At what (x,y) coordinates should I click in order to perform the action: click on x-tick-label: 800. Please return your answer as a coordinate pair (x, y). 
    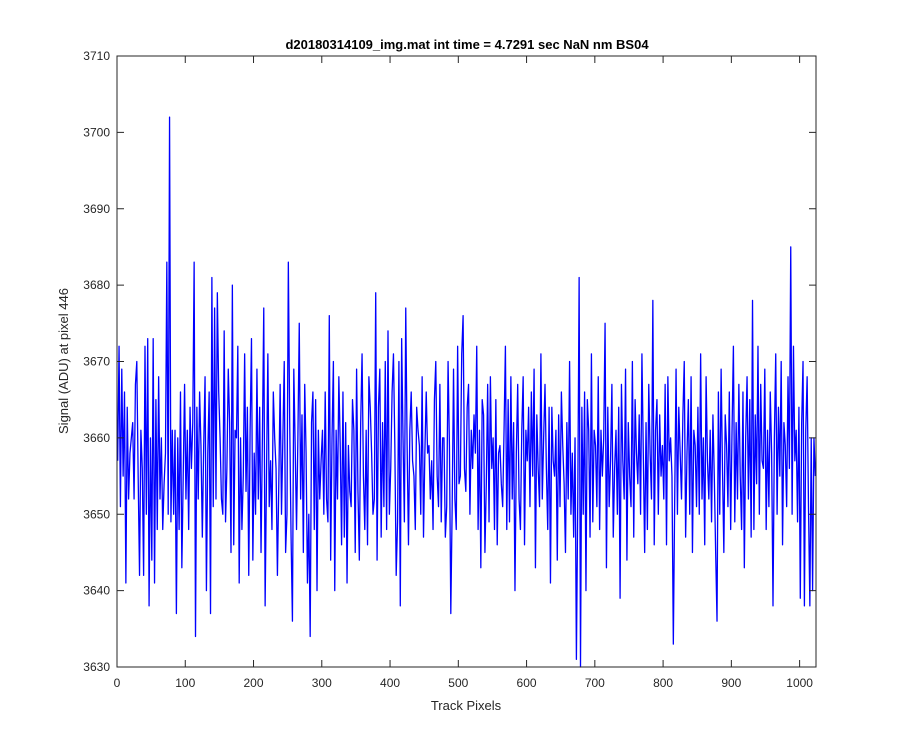
    Looking at the image, I should click on (663, 683).